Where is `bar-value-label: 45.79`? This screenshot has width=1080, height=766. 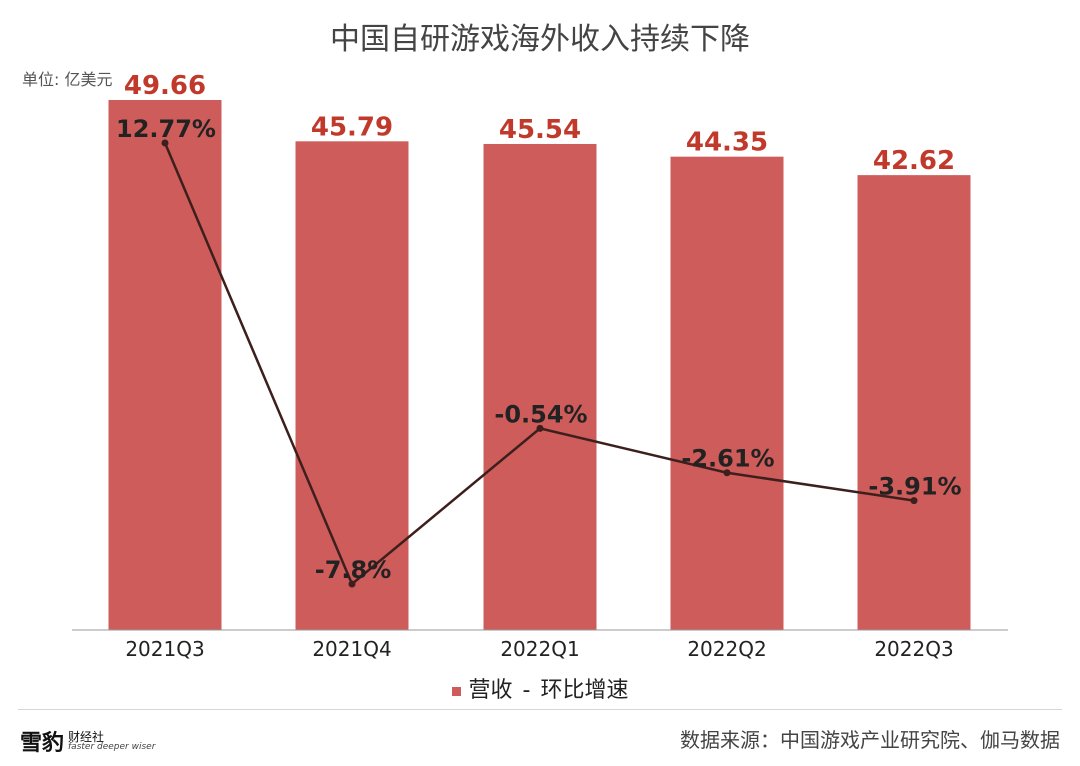 bar-value-label: 45.79 is located at coordinates (352, 127).